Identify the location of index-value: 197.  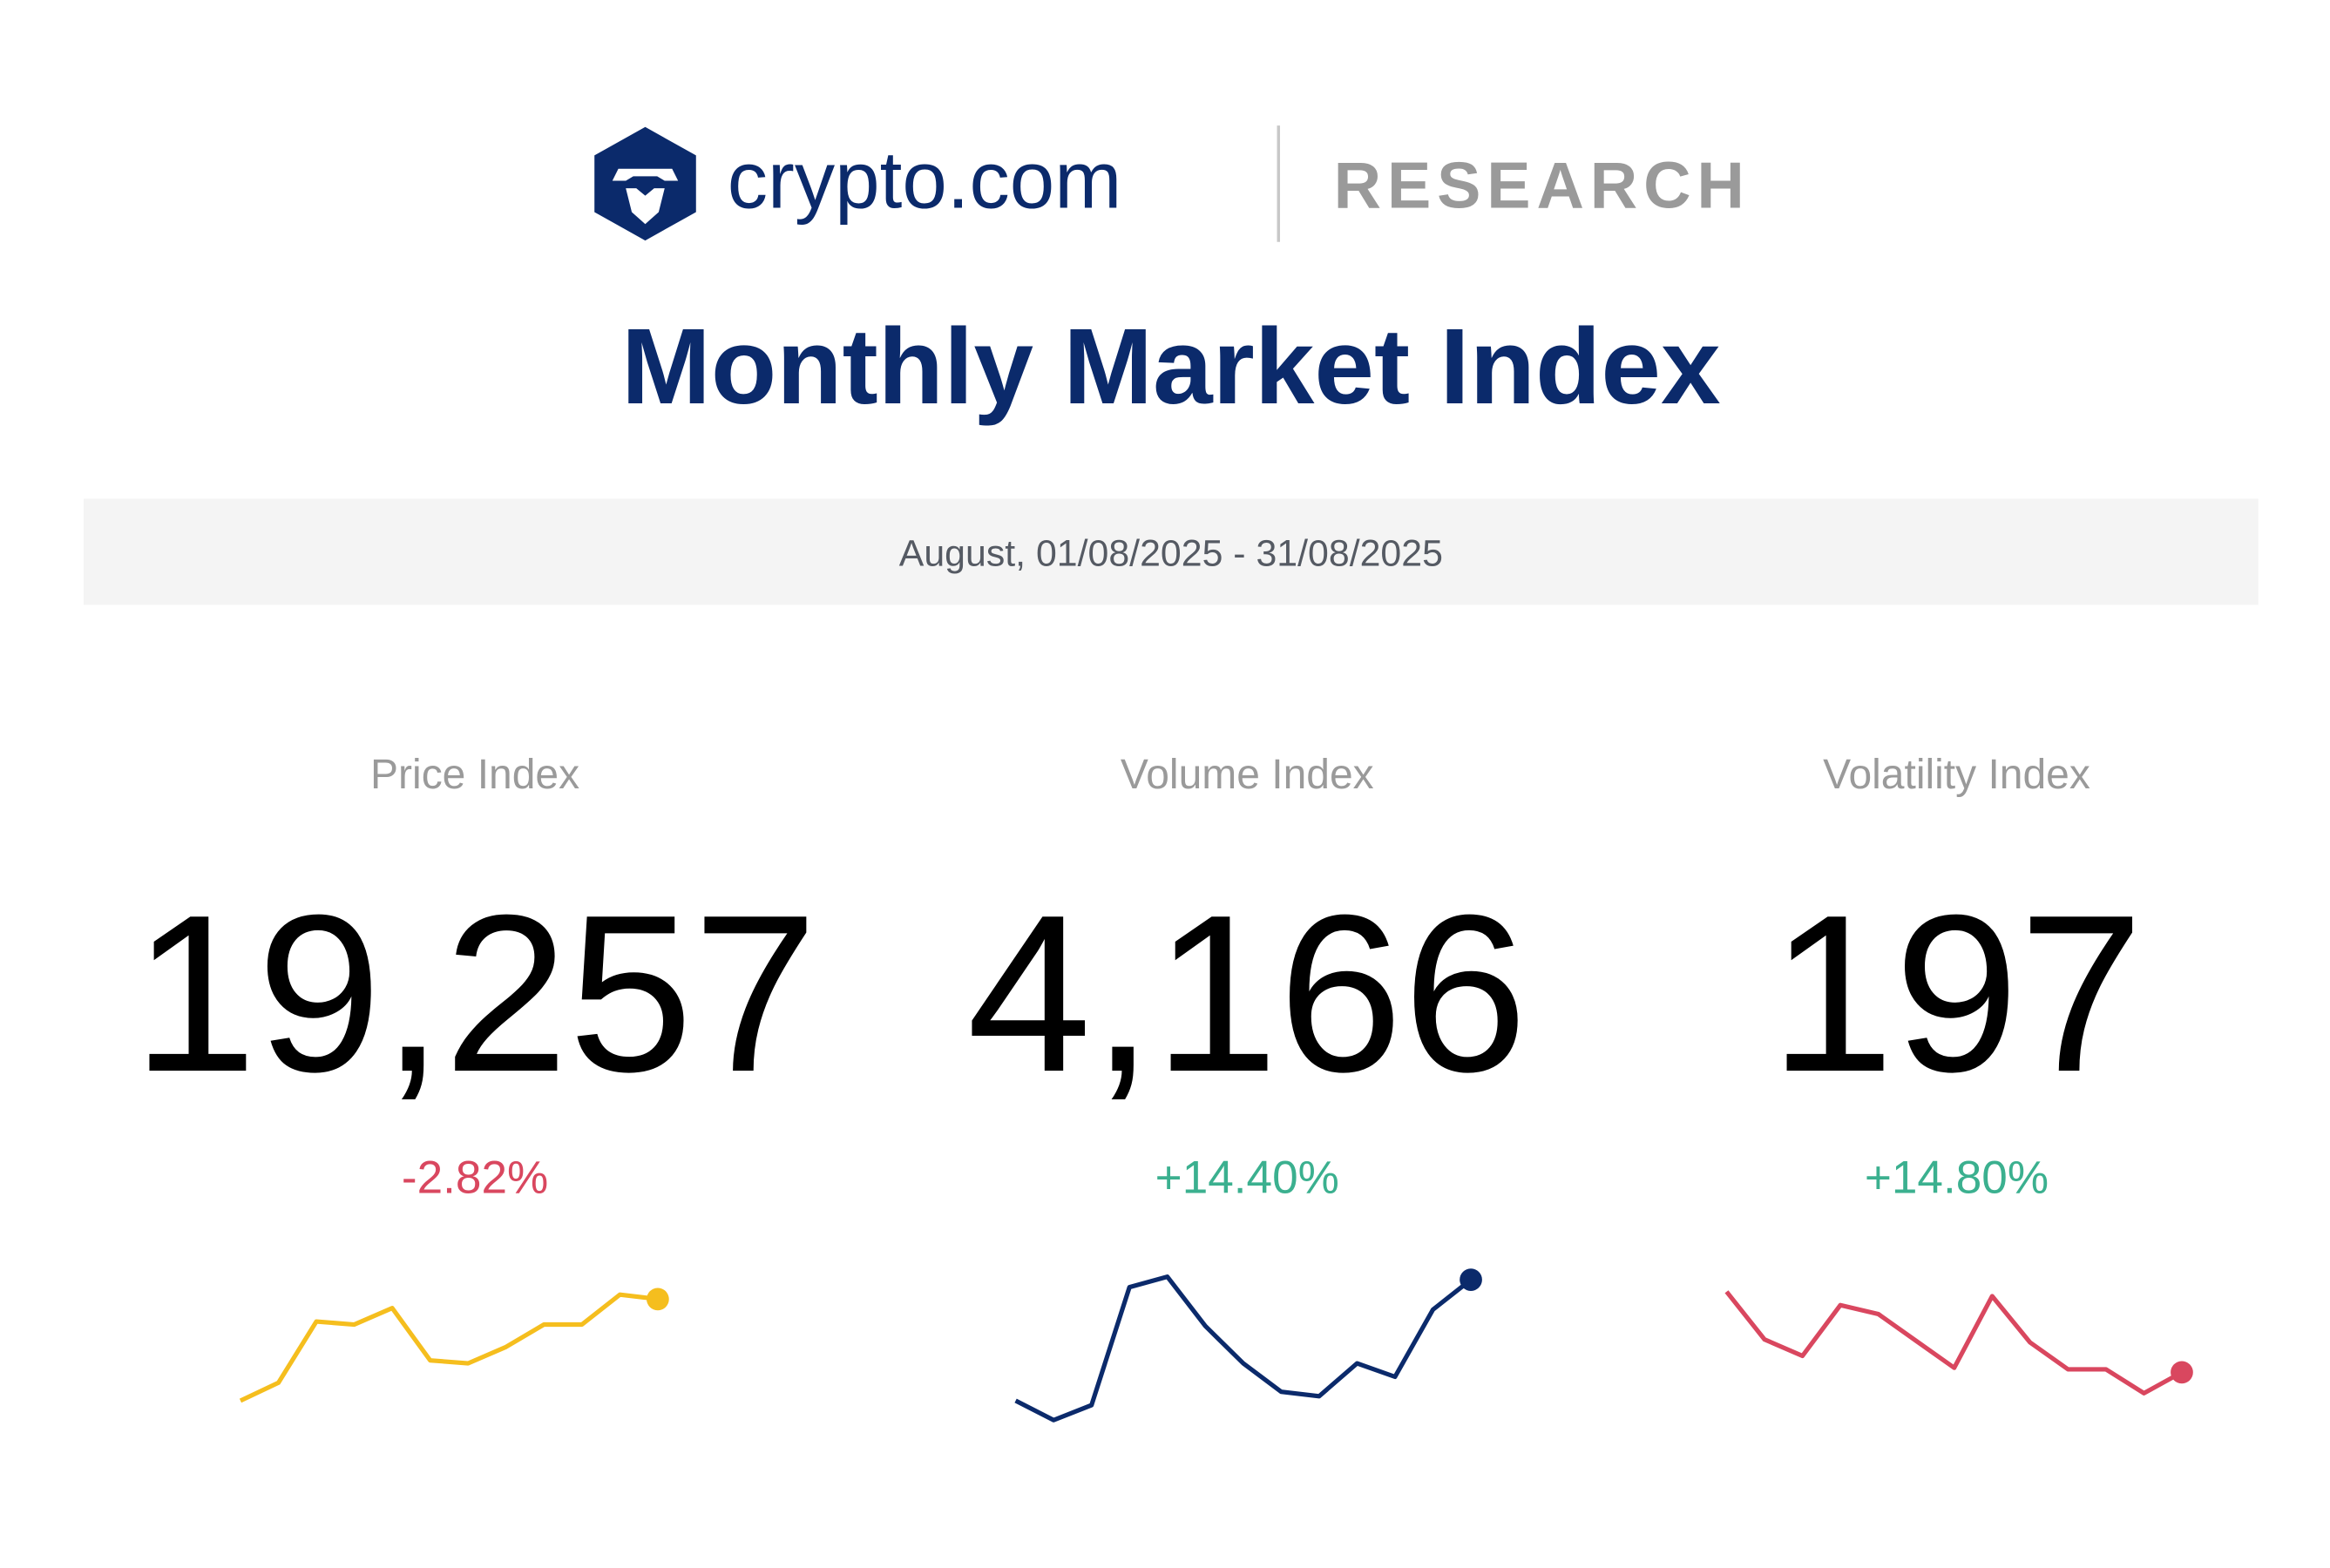
(1957, 994).